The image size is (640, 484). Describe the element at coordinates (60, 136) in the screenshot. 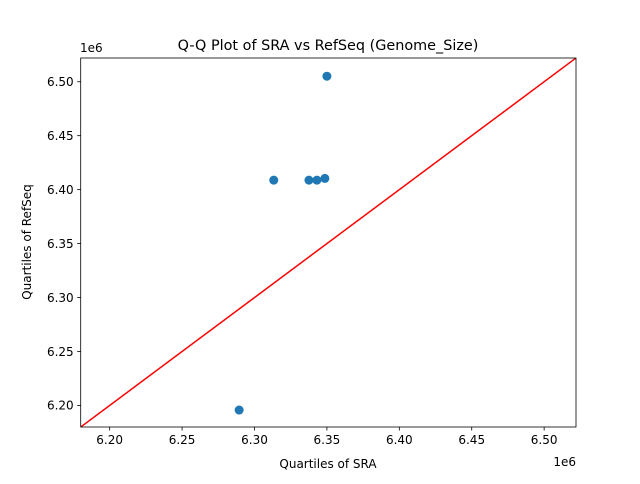

I see `y-tick-label: 6.45` at that location.